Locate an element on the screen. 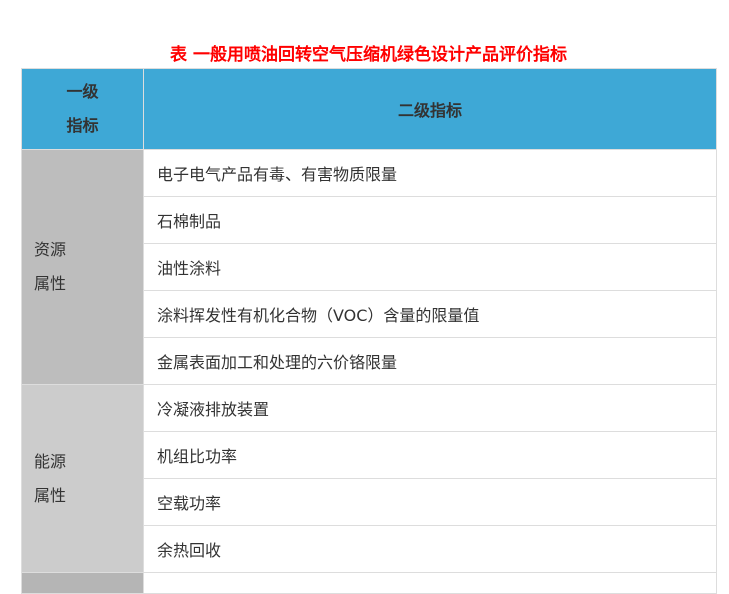  table-row: 金属表面加工和处理的六价铬限量 is located at coordinates (369, 361).